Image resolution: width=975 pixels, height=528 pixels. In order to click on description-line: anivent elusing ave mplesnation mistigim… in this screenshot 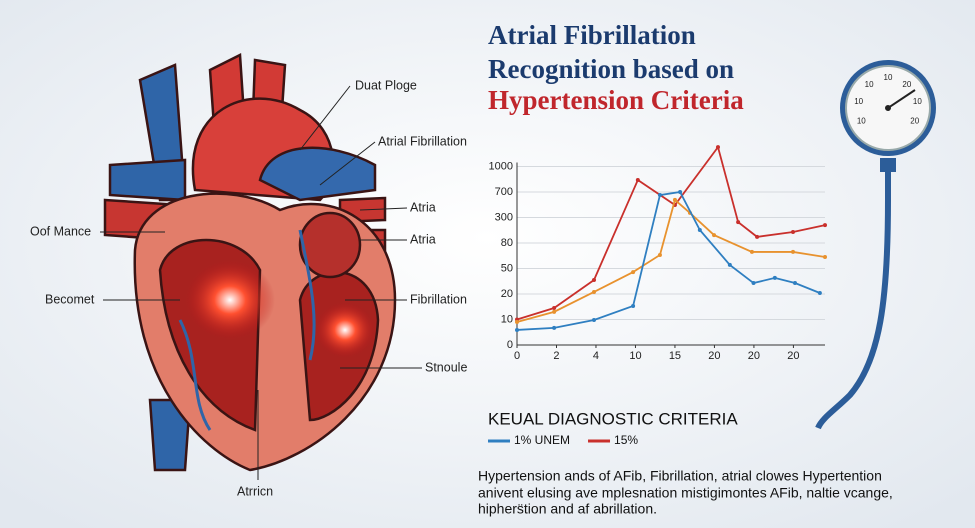, I will do `click(685, 493)`.